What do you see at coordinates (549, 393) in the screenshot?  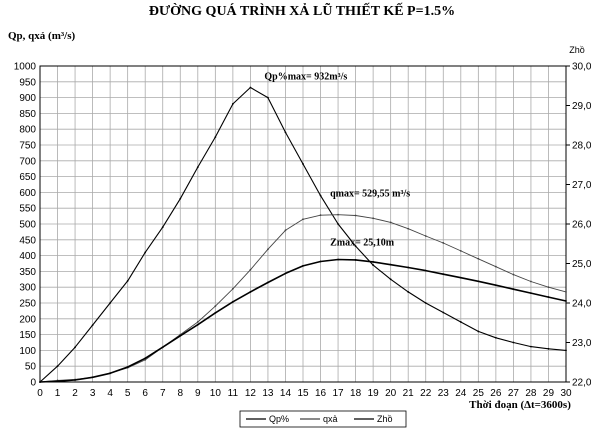 I see `x-tick-label: 29` at bounding box center [549, 393].